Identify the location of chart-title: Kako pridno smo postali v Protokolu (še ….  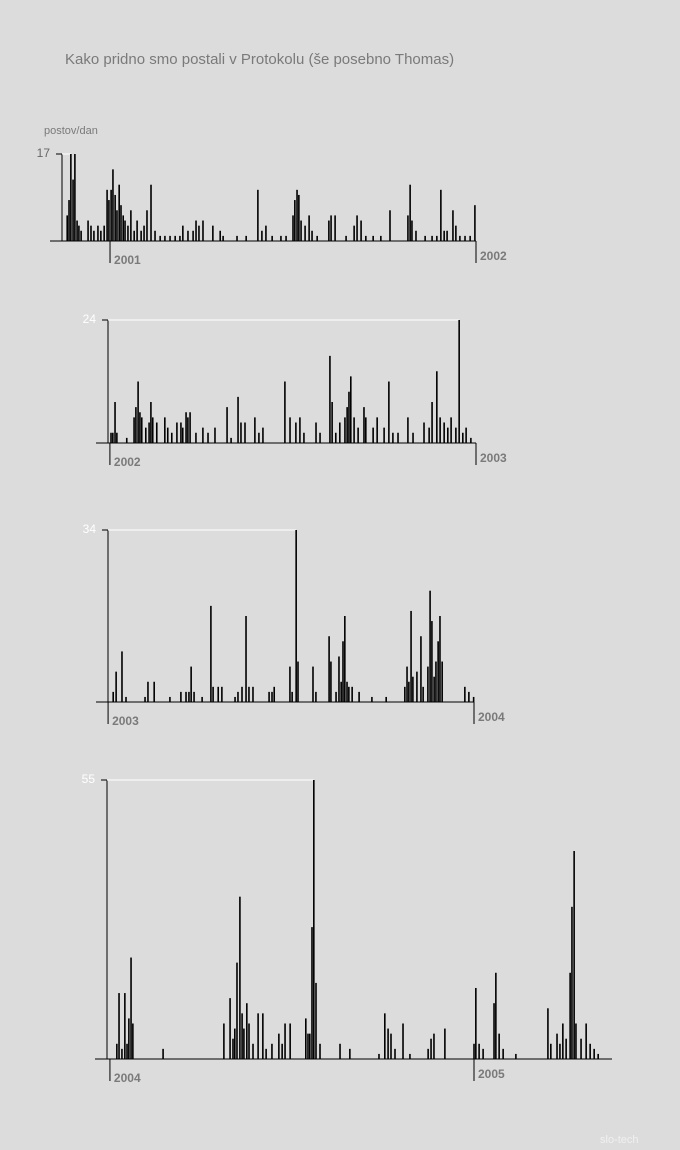
(259, 59).